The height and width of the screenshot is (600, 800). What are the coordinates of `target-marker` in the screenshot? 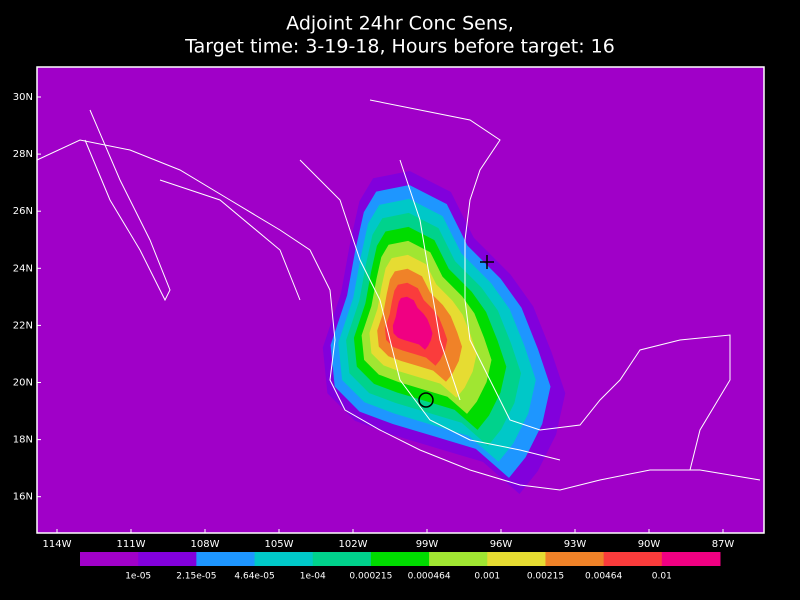 It's located at (456, 331).